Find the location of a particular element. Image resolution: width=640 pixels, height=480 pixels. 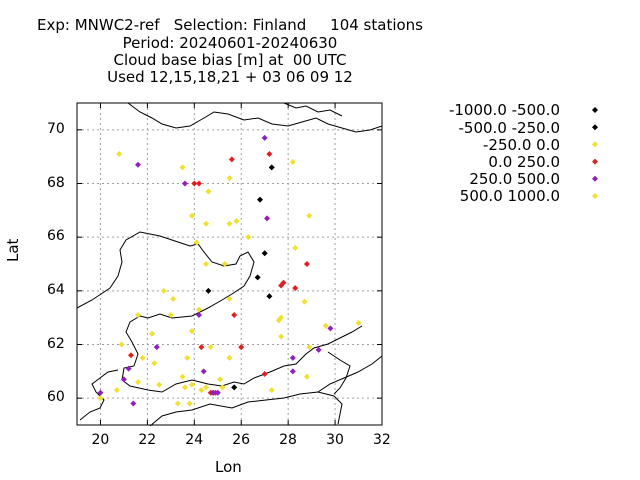

y-tick-label: 62 is located at coordinates (56, 343).